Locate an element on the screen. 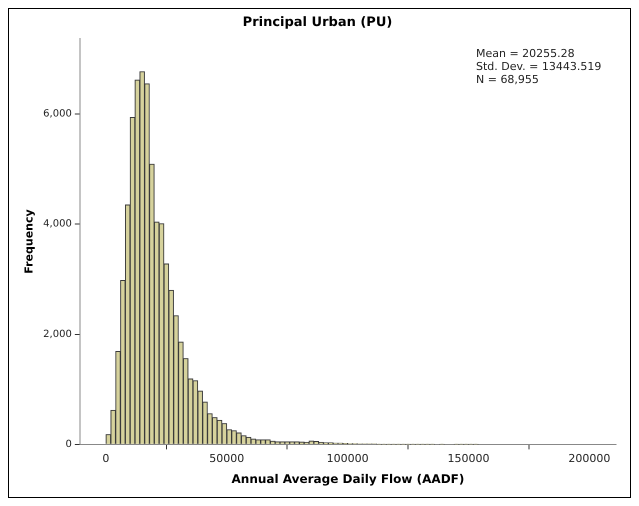 This screenshot has height=506, width=639. annotation: N = 68,955 is located at coordinates (507, 79).